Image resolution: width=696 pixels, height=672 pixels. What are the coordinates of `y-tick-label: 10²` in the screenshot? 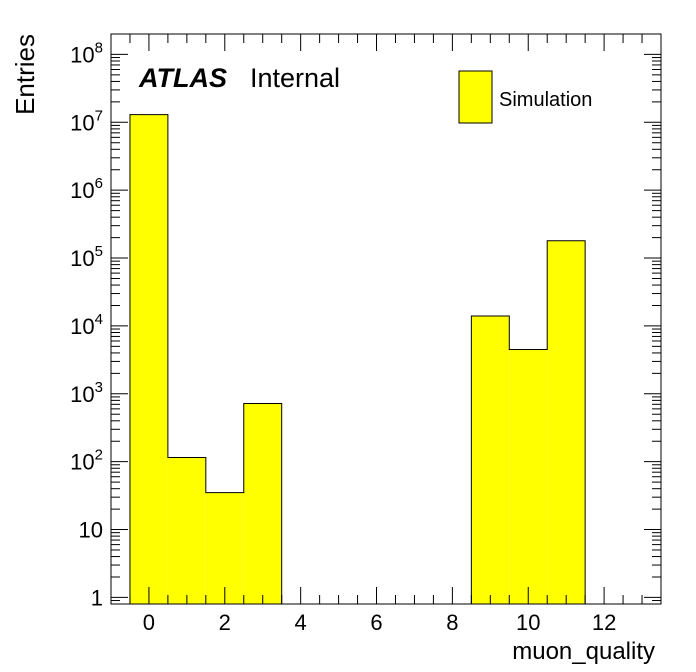 It's located at (86, 461).